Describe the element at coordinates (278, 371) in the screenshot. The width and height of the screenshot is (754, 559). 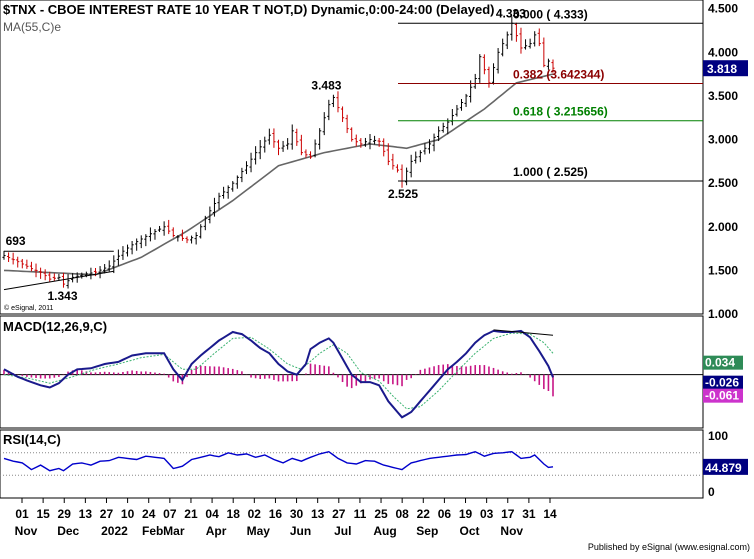
I see `macd-signal-line` at that location.